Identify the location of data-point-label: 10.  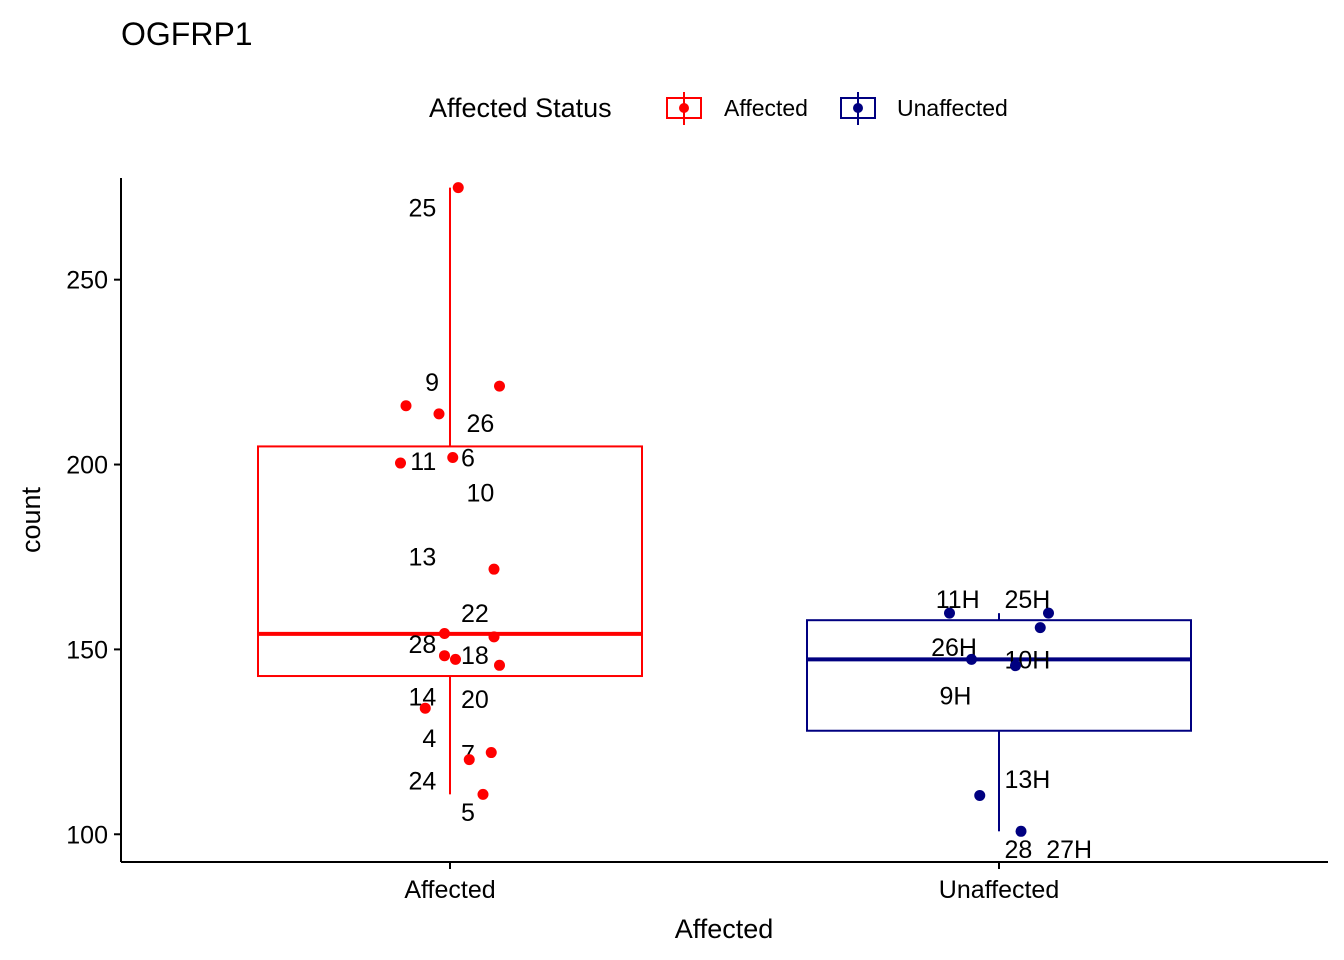
(481, 493).